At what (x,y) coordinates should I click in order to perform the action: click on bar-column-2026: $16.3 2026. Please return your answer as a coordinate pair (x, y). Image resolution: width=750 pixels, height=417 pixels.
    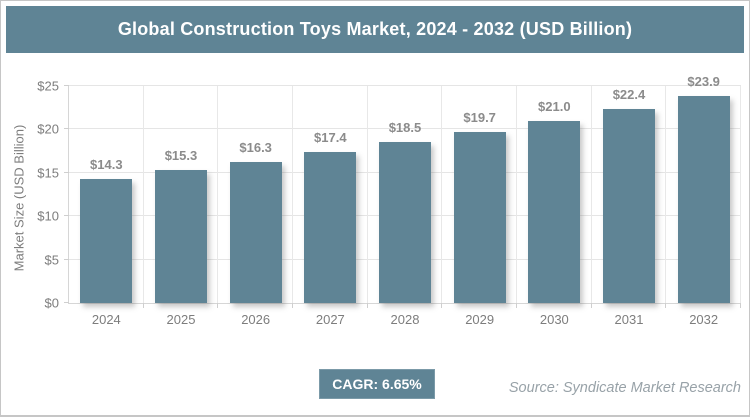
    Looking at the image, I should click on (255, 206).